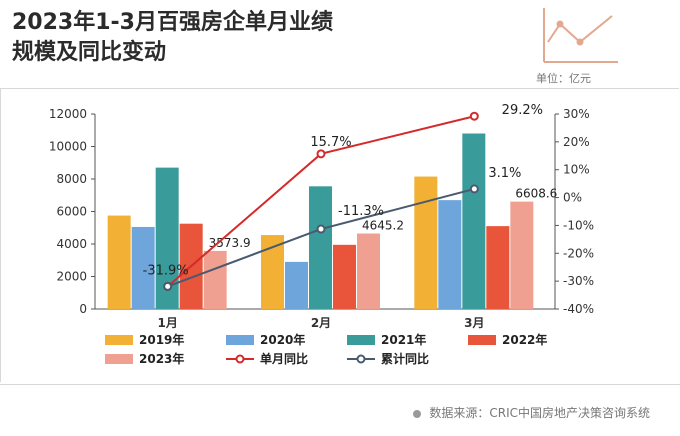 Image resolution: width=680 pixels, height=436 pixels. What do you see at coordinates (576, 114) in the screenshot?
I see `y-right-tick-label: 30%` at bounding box center [576, 114].